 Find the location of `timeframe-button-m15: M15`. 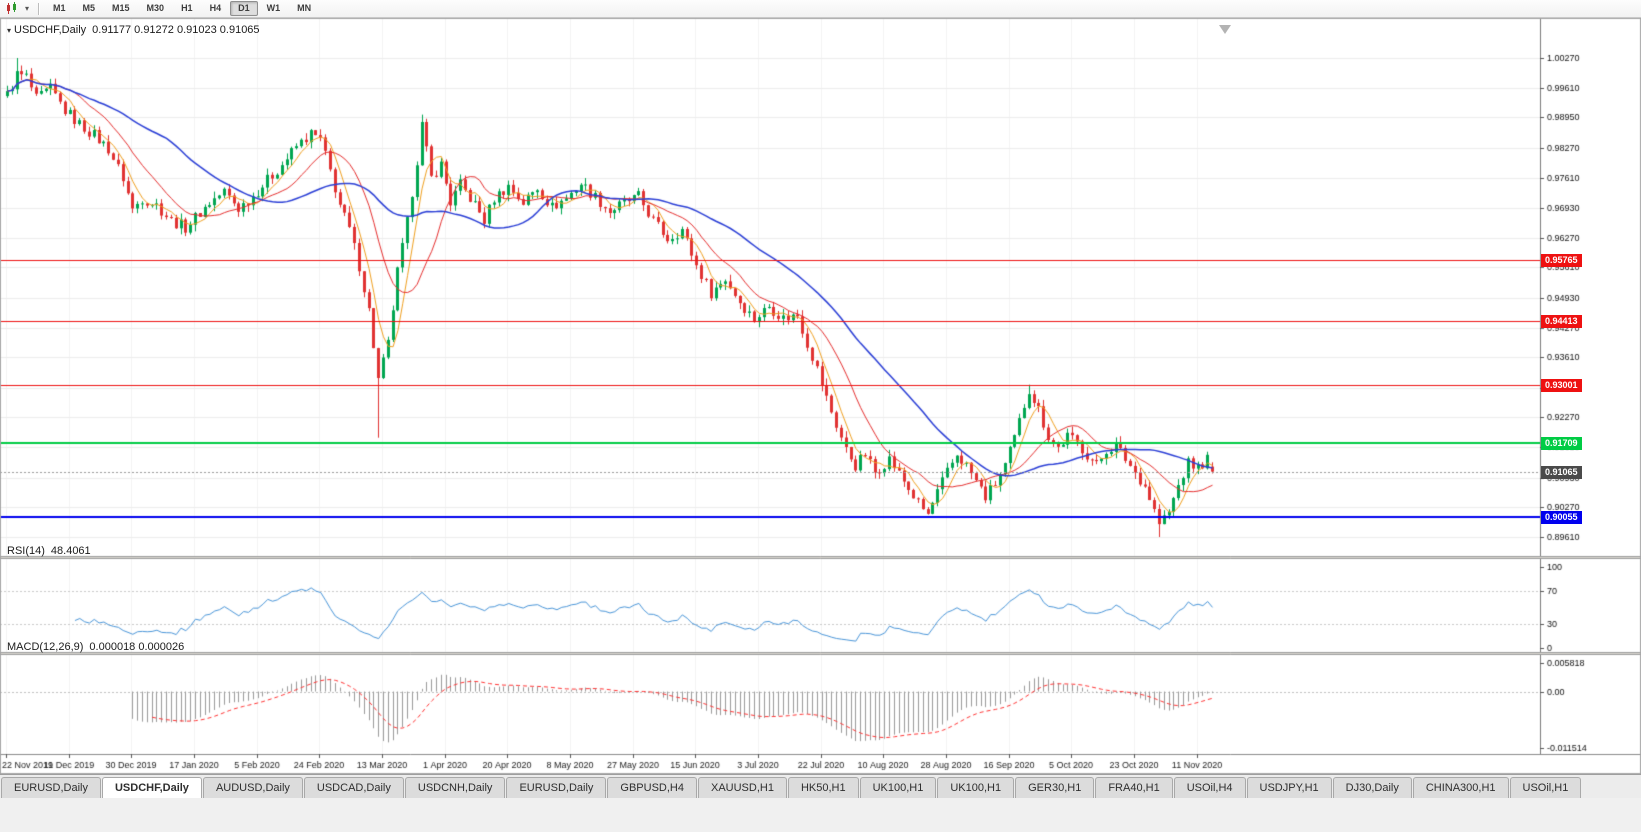

timeframe-button-m15: M15 is located at coordinates (121, 8).